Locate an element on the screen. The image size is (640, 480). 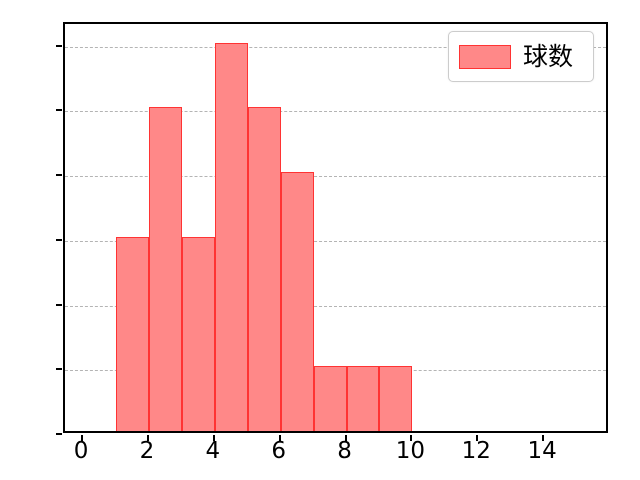
xtick-label-0: 0 is located at coordinates (81, 451).